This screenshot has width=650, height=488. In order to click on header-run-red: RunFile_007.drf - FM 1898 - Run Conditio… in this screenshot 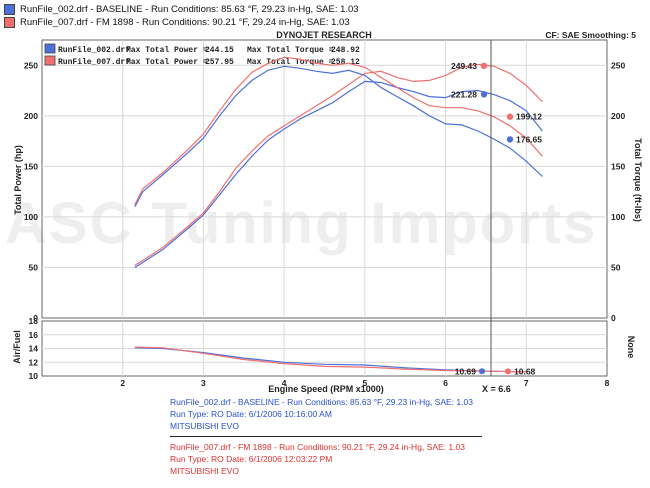, I will do `click(177, 22)`.